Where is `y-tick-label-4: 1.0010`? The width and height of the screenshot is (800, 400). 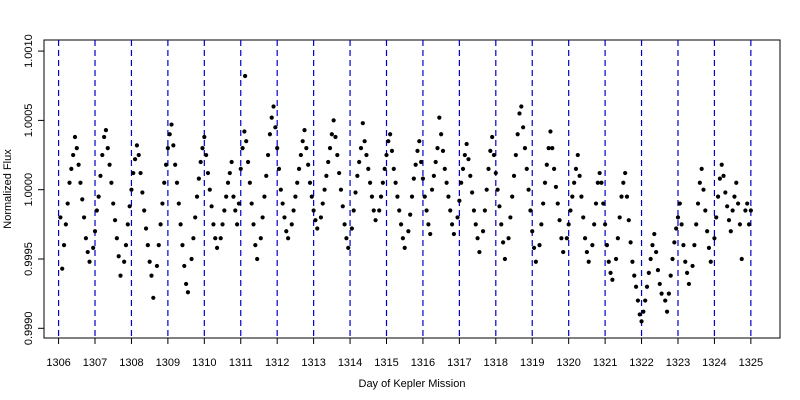 y-tick-label-4: 1.0010 is located at coordinates (29, 51).